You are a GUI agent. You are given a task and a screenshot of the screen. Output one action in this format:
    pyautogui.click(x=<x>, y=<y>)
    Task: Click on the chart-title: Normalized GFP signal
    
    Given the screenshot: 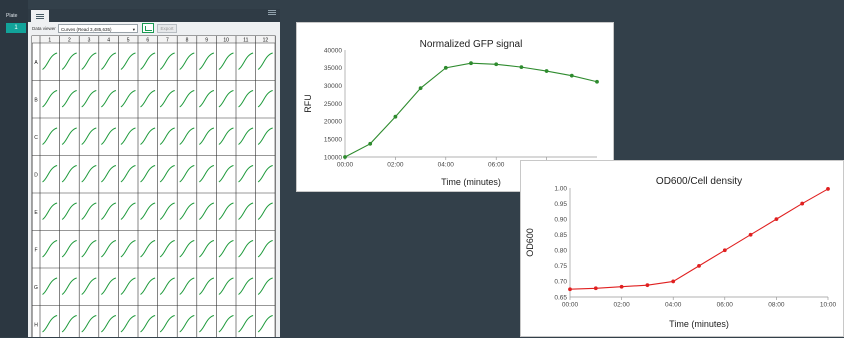 What is the action you would take?
    pyautogui.click(x=471, y=44)
    